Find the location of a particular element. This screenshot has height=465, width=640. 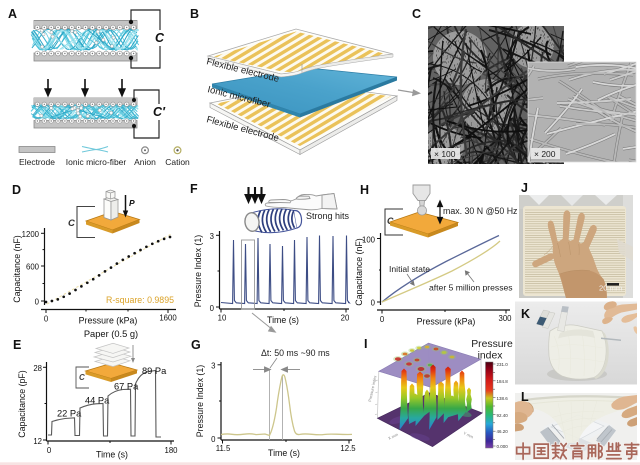

svg-text: max. 30 N @50 Hz is located at coordinates (480, 211).